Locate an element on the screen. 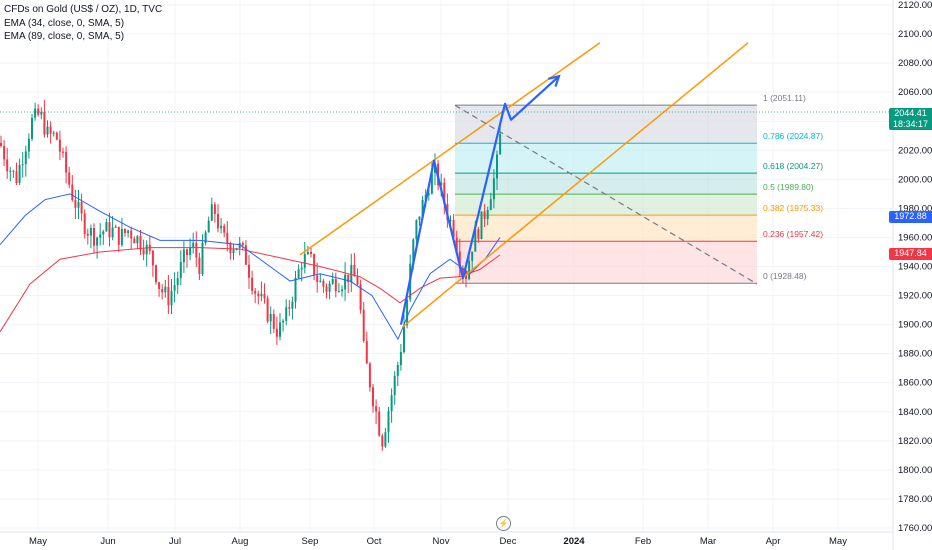 Image resolution: width=932 pixels, height=550 pixels. ema89-value: 1947.84 is located at coordinates (910, 253).